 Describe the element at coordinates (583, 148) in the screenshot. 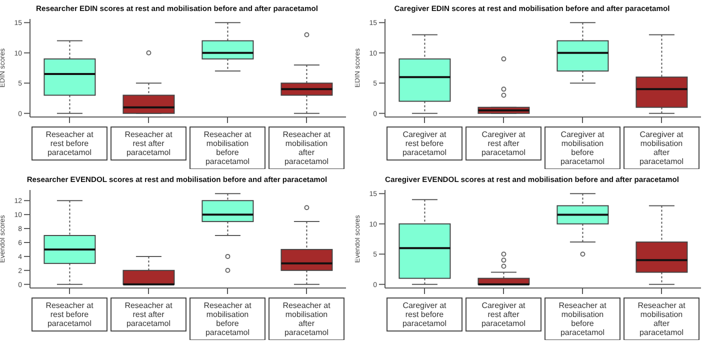

I see `x-tick-label: Caregiver at mobilisation before paracetamol` at that location.